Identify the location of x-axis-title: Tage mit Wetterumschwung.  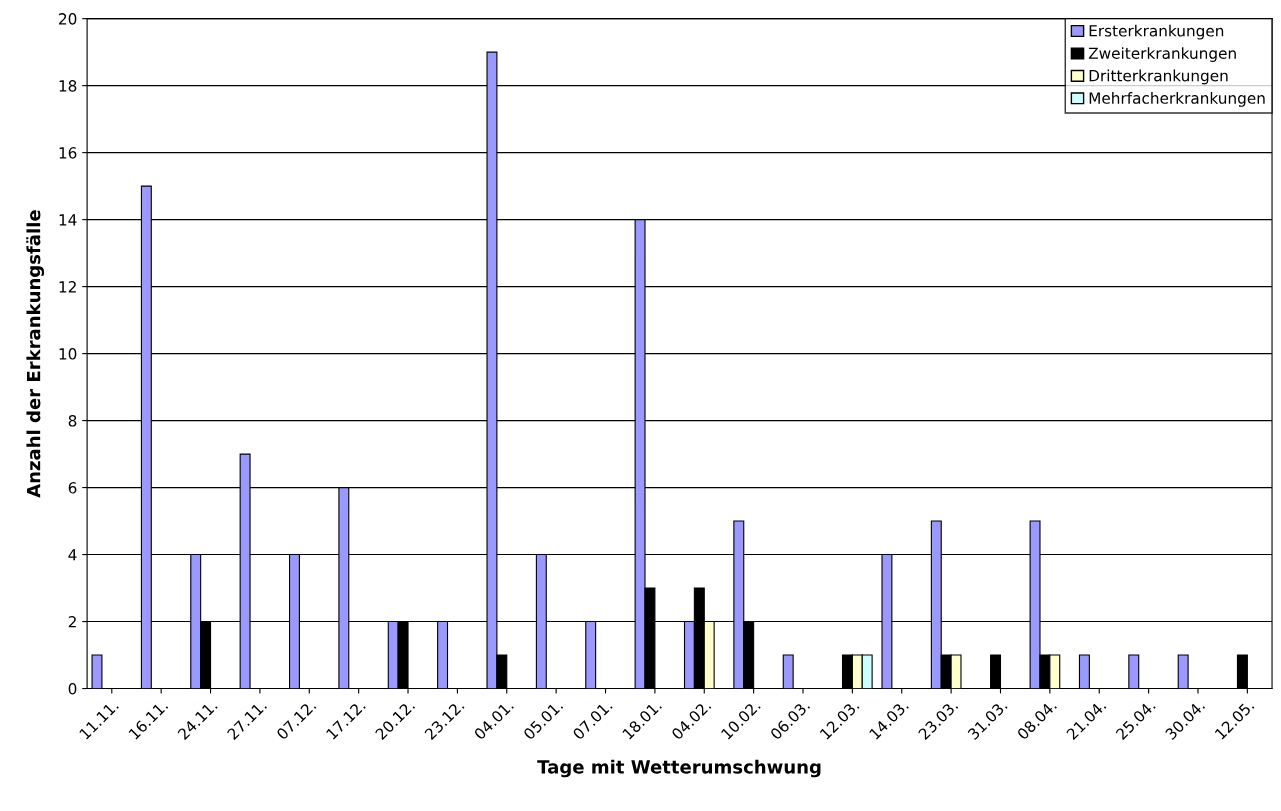
(679, 768).